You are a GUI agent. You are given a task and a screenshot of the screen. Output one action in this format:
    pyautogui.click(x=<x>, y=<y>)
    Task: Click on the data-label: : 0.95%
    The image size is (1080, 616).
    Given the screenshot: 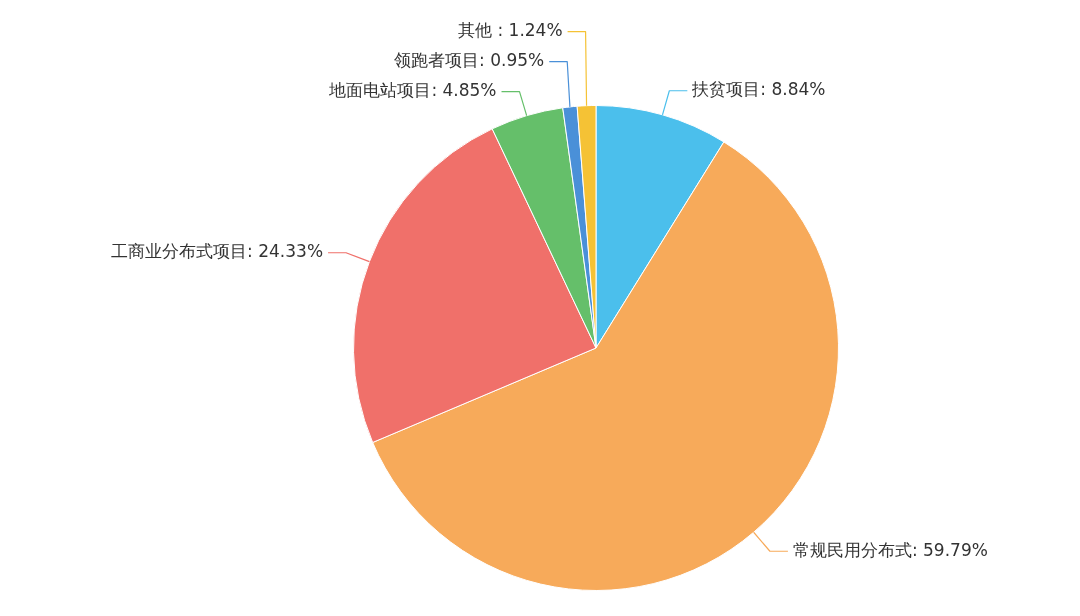 What is the action you would take?
    pyautogui.click(x=512, y=60)
    